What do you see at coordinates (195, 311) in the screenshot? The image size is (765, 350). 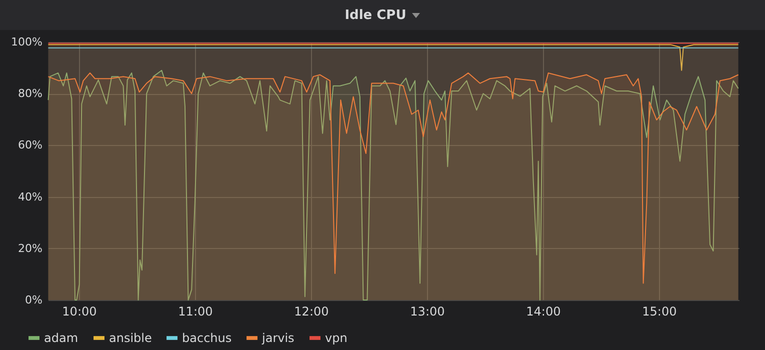 I see `x-tick-label: 11:00` at bounding box center [195, 311].